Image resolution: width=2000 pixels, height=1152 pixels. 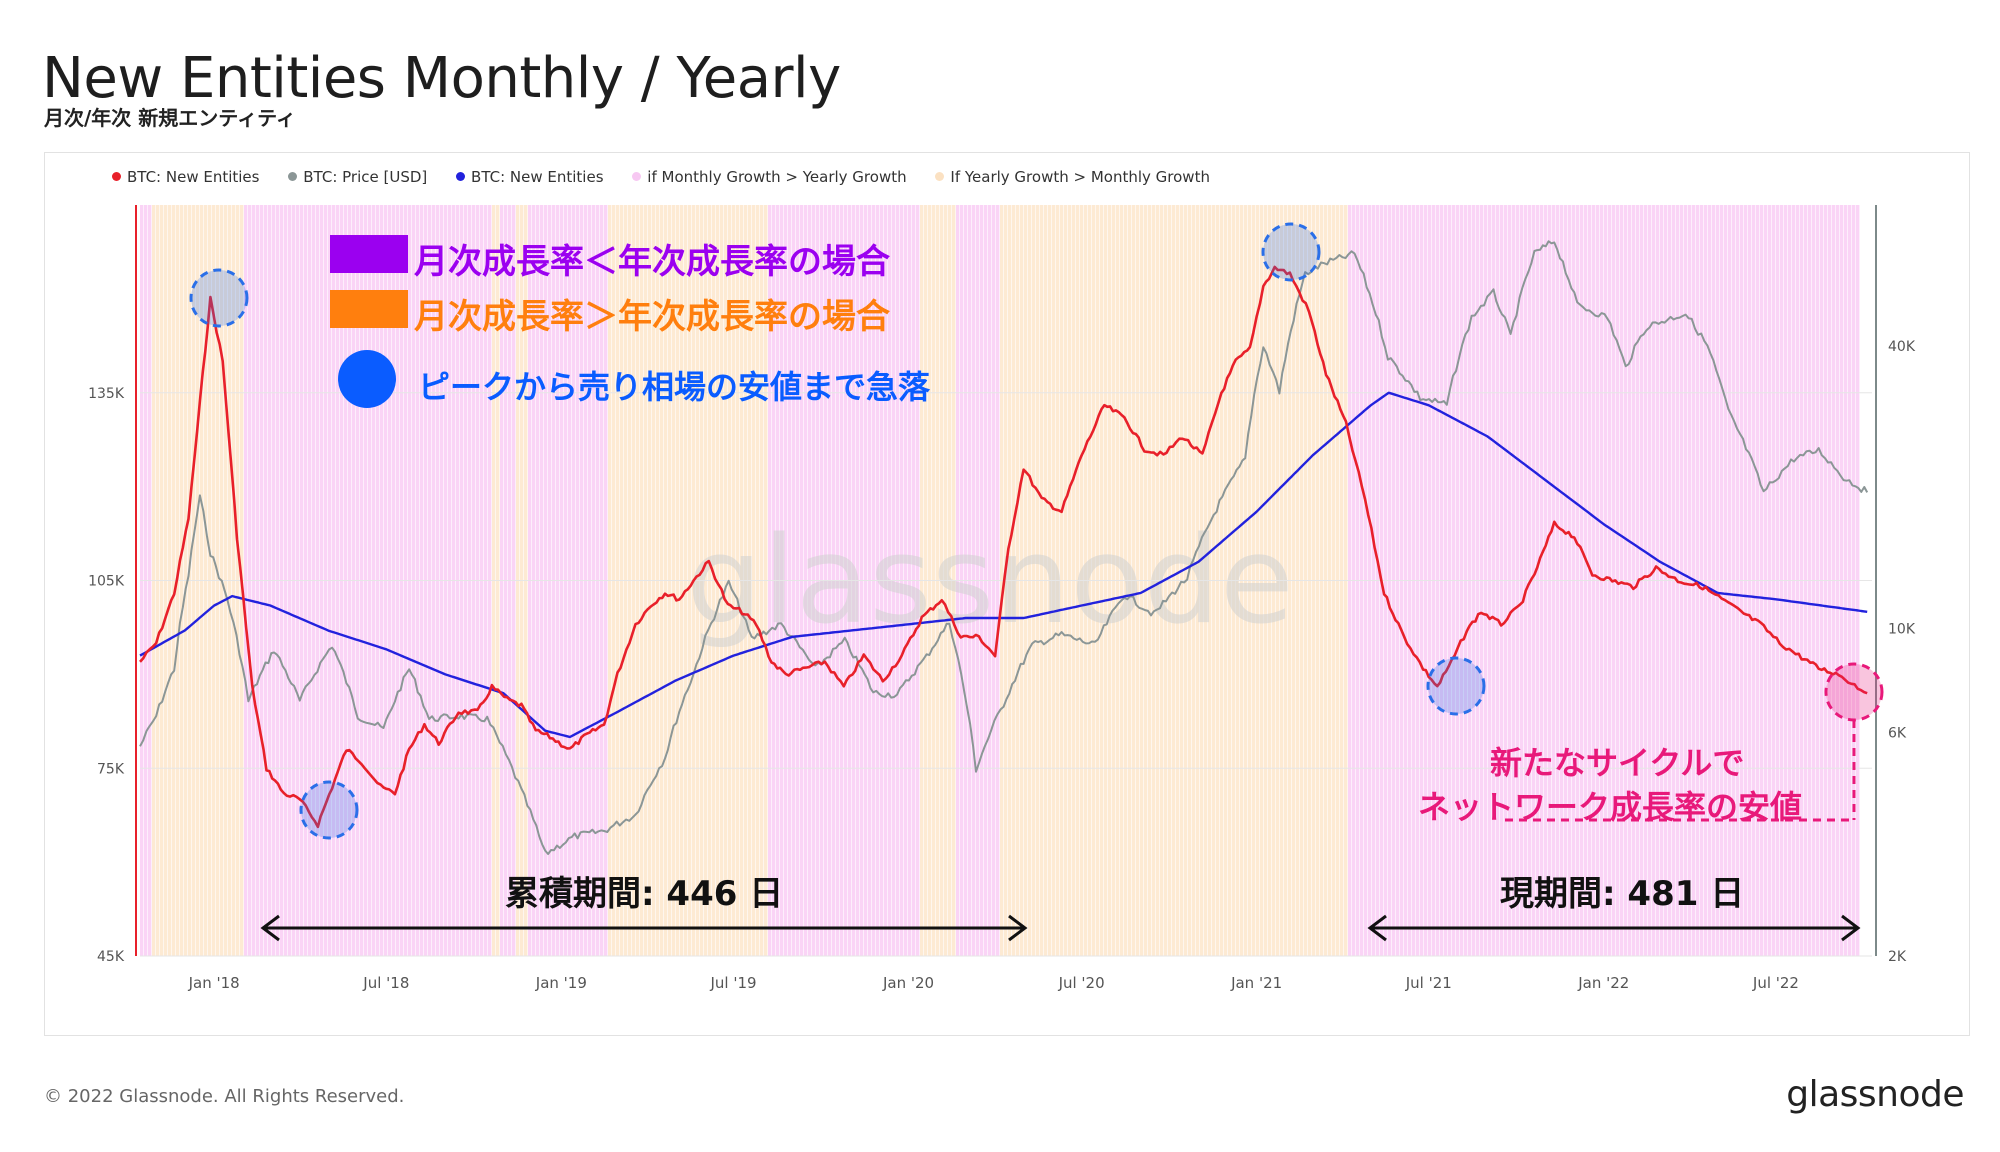 I want to click on current-arrow-left-head-icon, so click(x=1377, y=928).